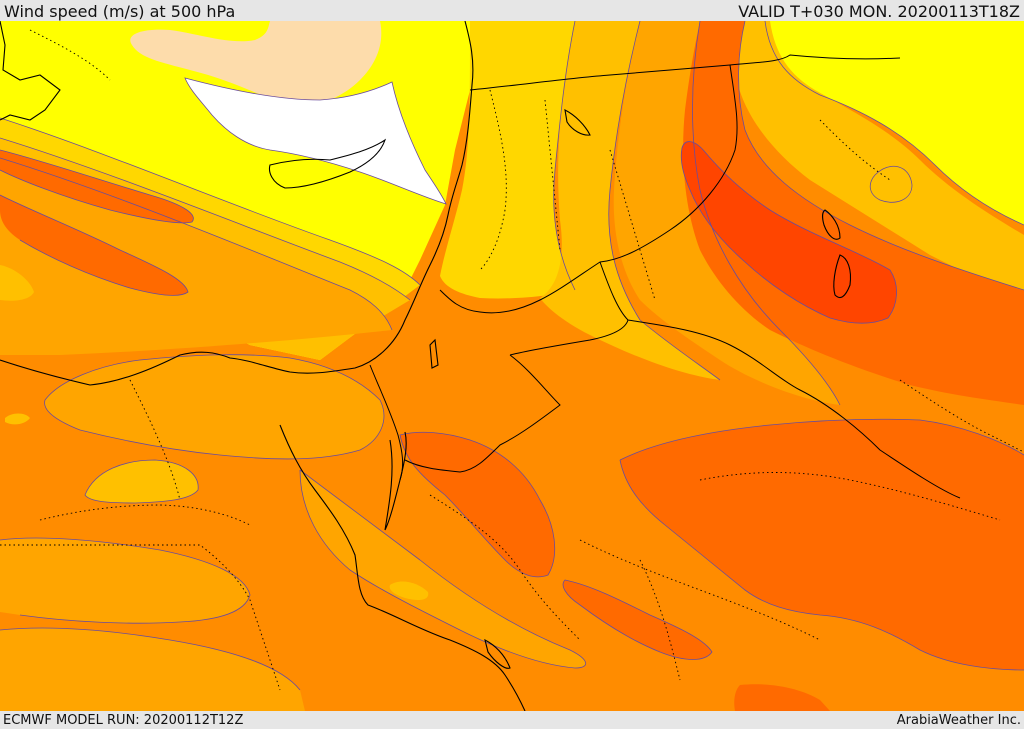  What do you see at coordinates (315, 141) in the screenshot?
I see `wind-band-white-calm` at bounding box center [315, 141].